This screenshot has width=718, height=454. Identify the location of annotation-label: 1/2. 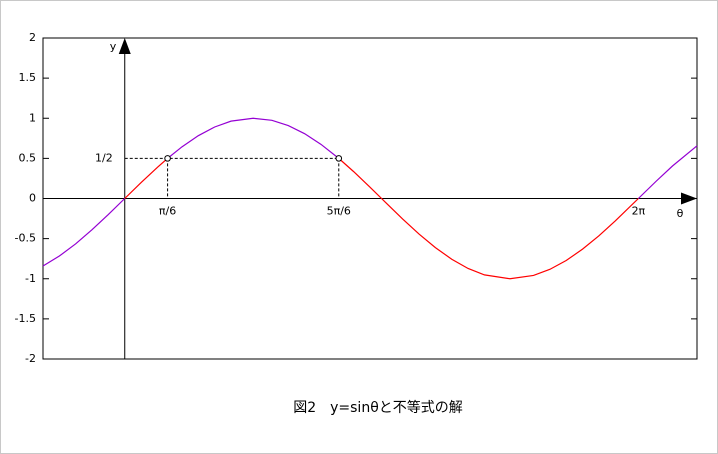
(104, 157).